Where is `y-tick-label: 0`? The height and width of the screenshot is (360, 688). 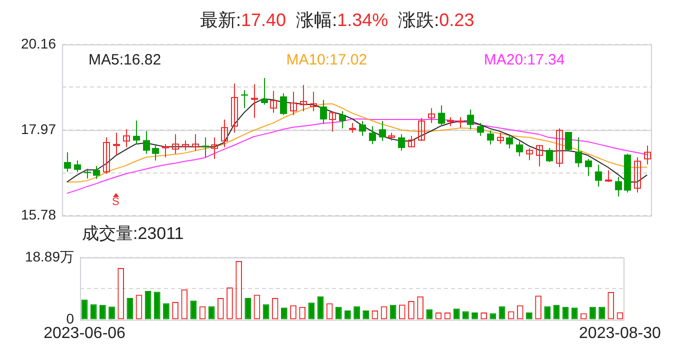 y-tick-label: 0 is located at coordinates (70, 318).